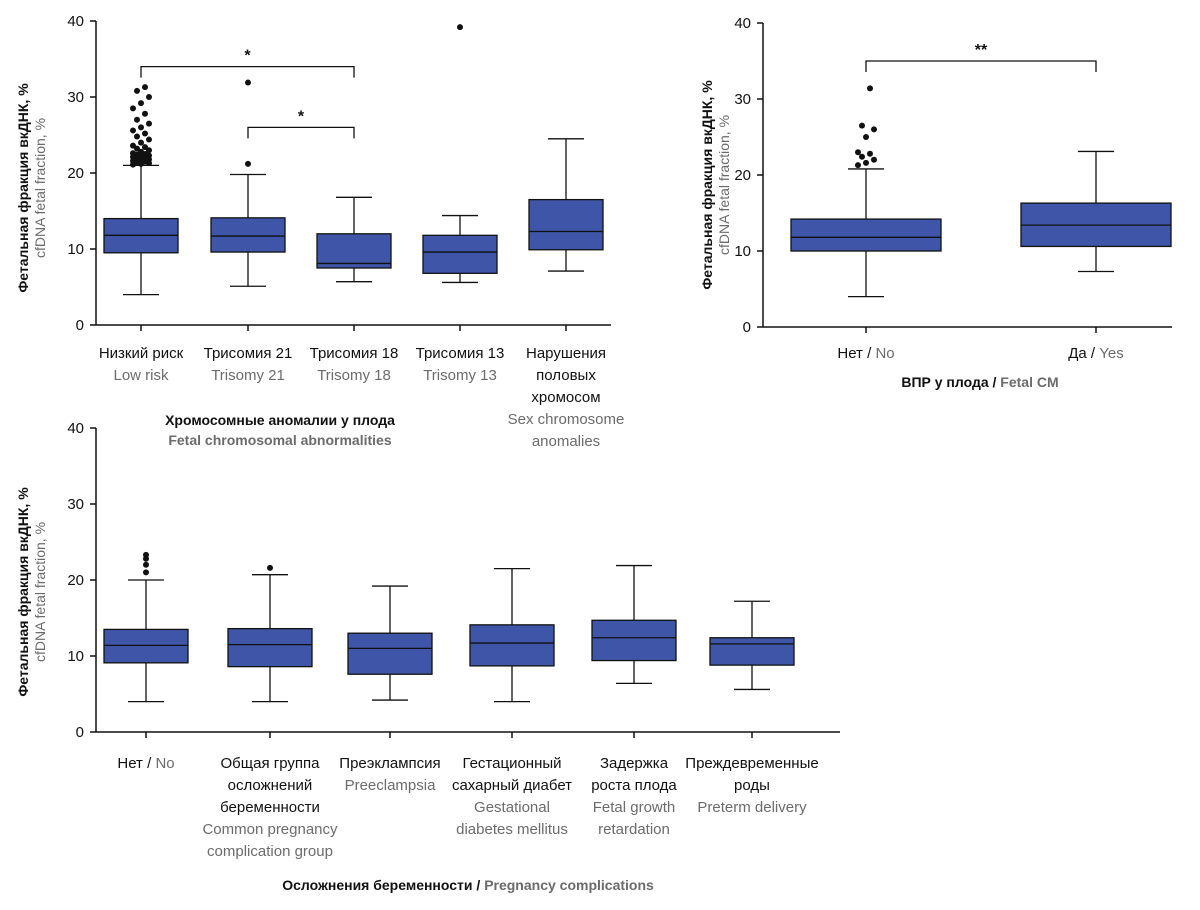  Describe the element at coordinates (354, 375) in the screenshot. I see `x-tick-label-en: Trisomy 18` at that location.